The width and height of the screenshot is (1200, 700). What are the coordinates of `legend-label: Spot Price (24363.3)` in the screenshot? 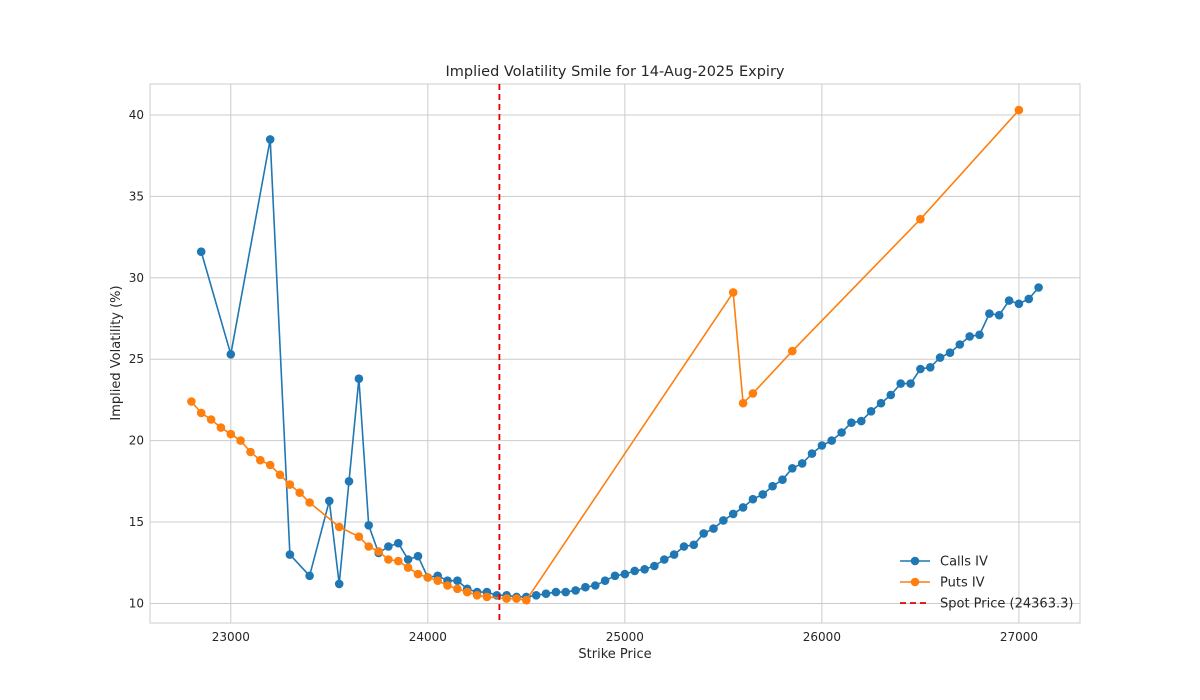 It's located at (1006, 604).